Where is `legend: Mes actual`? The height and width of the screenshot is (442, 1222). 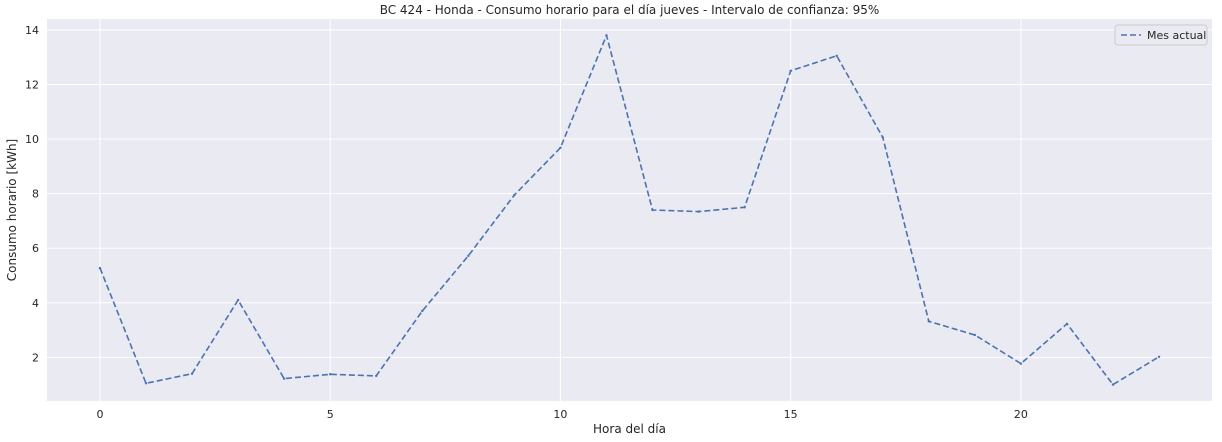 legend: Mes actual is located at coordinates (1161, 35).